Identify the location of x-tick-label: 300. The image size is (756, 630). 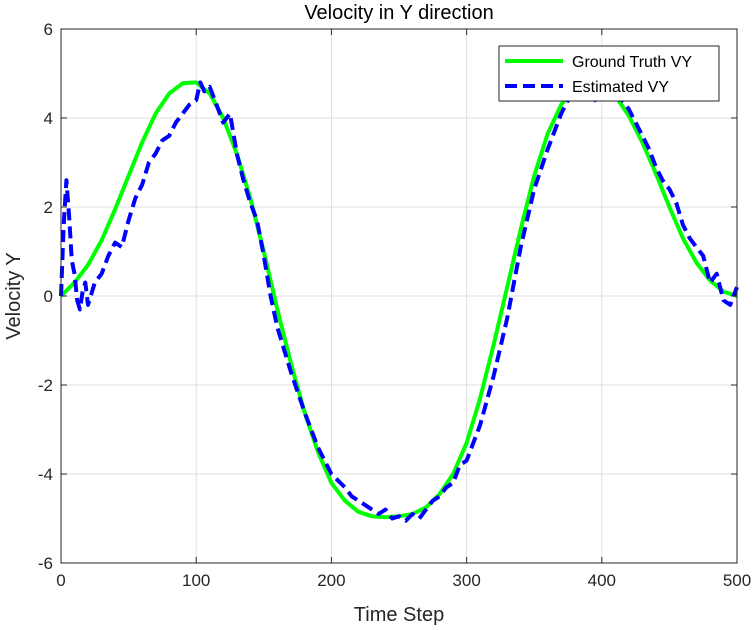
(466, 580).